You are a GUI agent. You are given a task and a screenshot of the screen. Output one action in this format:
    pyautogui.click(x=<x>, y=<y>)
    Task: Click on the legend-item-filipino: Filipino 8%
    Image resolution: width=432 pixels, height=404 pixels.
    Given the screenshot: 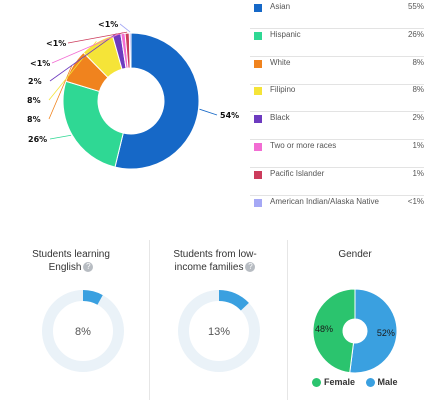 What is the action you would take?
    pyautogui.click(x=337, y=98)
    